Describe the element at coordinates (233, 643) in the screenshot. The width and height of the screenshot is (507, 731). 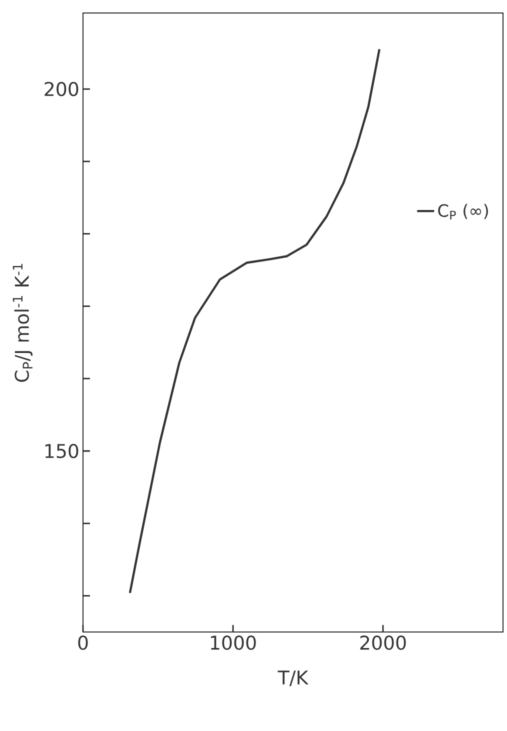
I see `x-tick-label: 1000` at that location.